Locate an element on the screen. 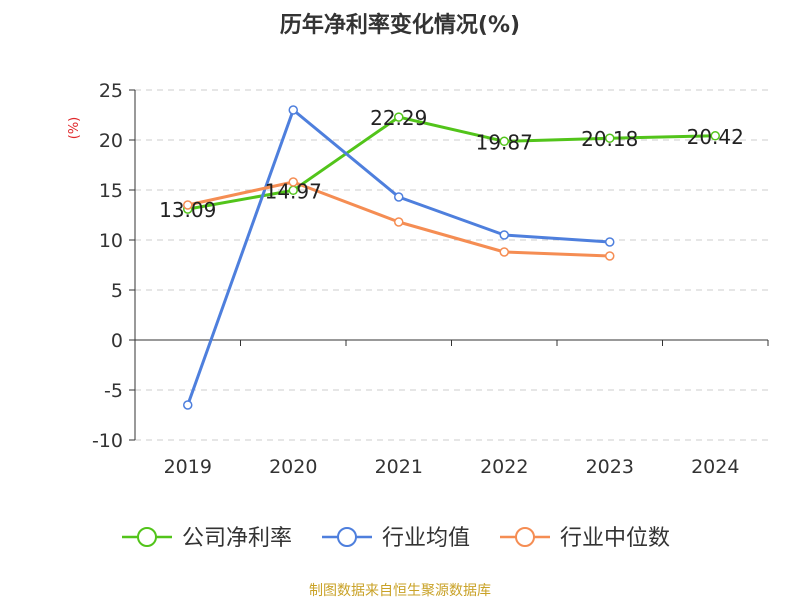  legend-label: 行业均值 is located at coordinates (426, 538).